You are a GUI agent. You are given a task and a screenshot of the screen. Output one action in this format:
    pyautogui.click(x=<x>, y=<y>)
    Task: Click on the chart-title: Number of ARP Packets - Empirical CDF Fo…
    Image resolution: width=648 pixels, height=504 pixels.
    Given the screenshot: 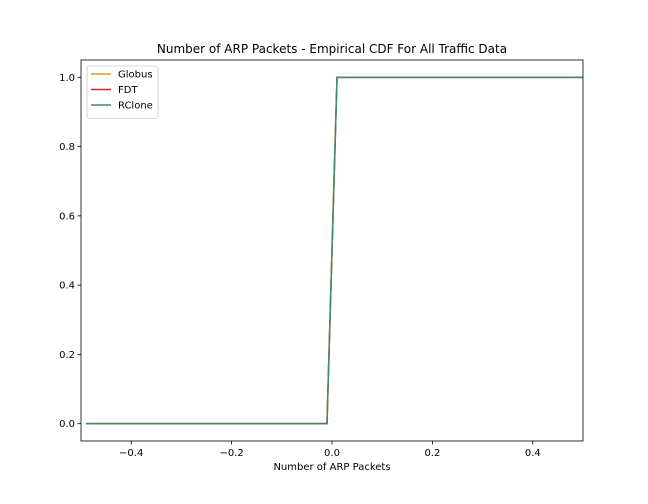 What is the action you would take?
    pyautogui.click(x=332, y=49)
    